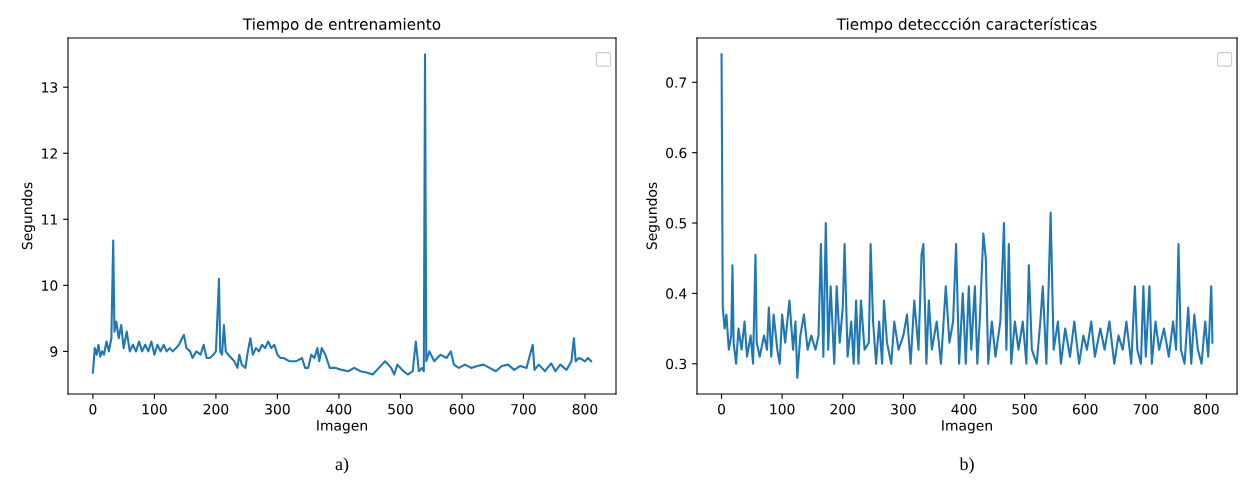 This screenshot has height=486, width=1241. Describe the element at coordinates (966, 25) in the screenshot. I see `chart-title: Tiempo deteccción características` at that location.